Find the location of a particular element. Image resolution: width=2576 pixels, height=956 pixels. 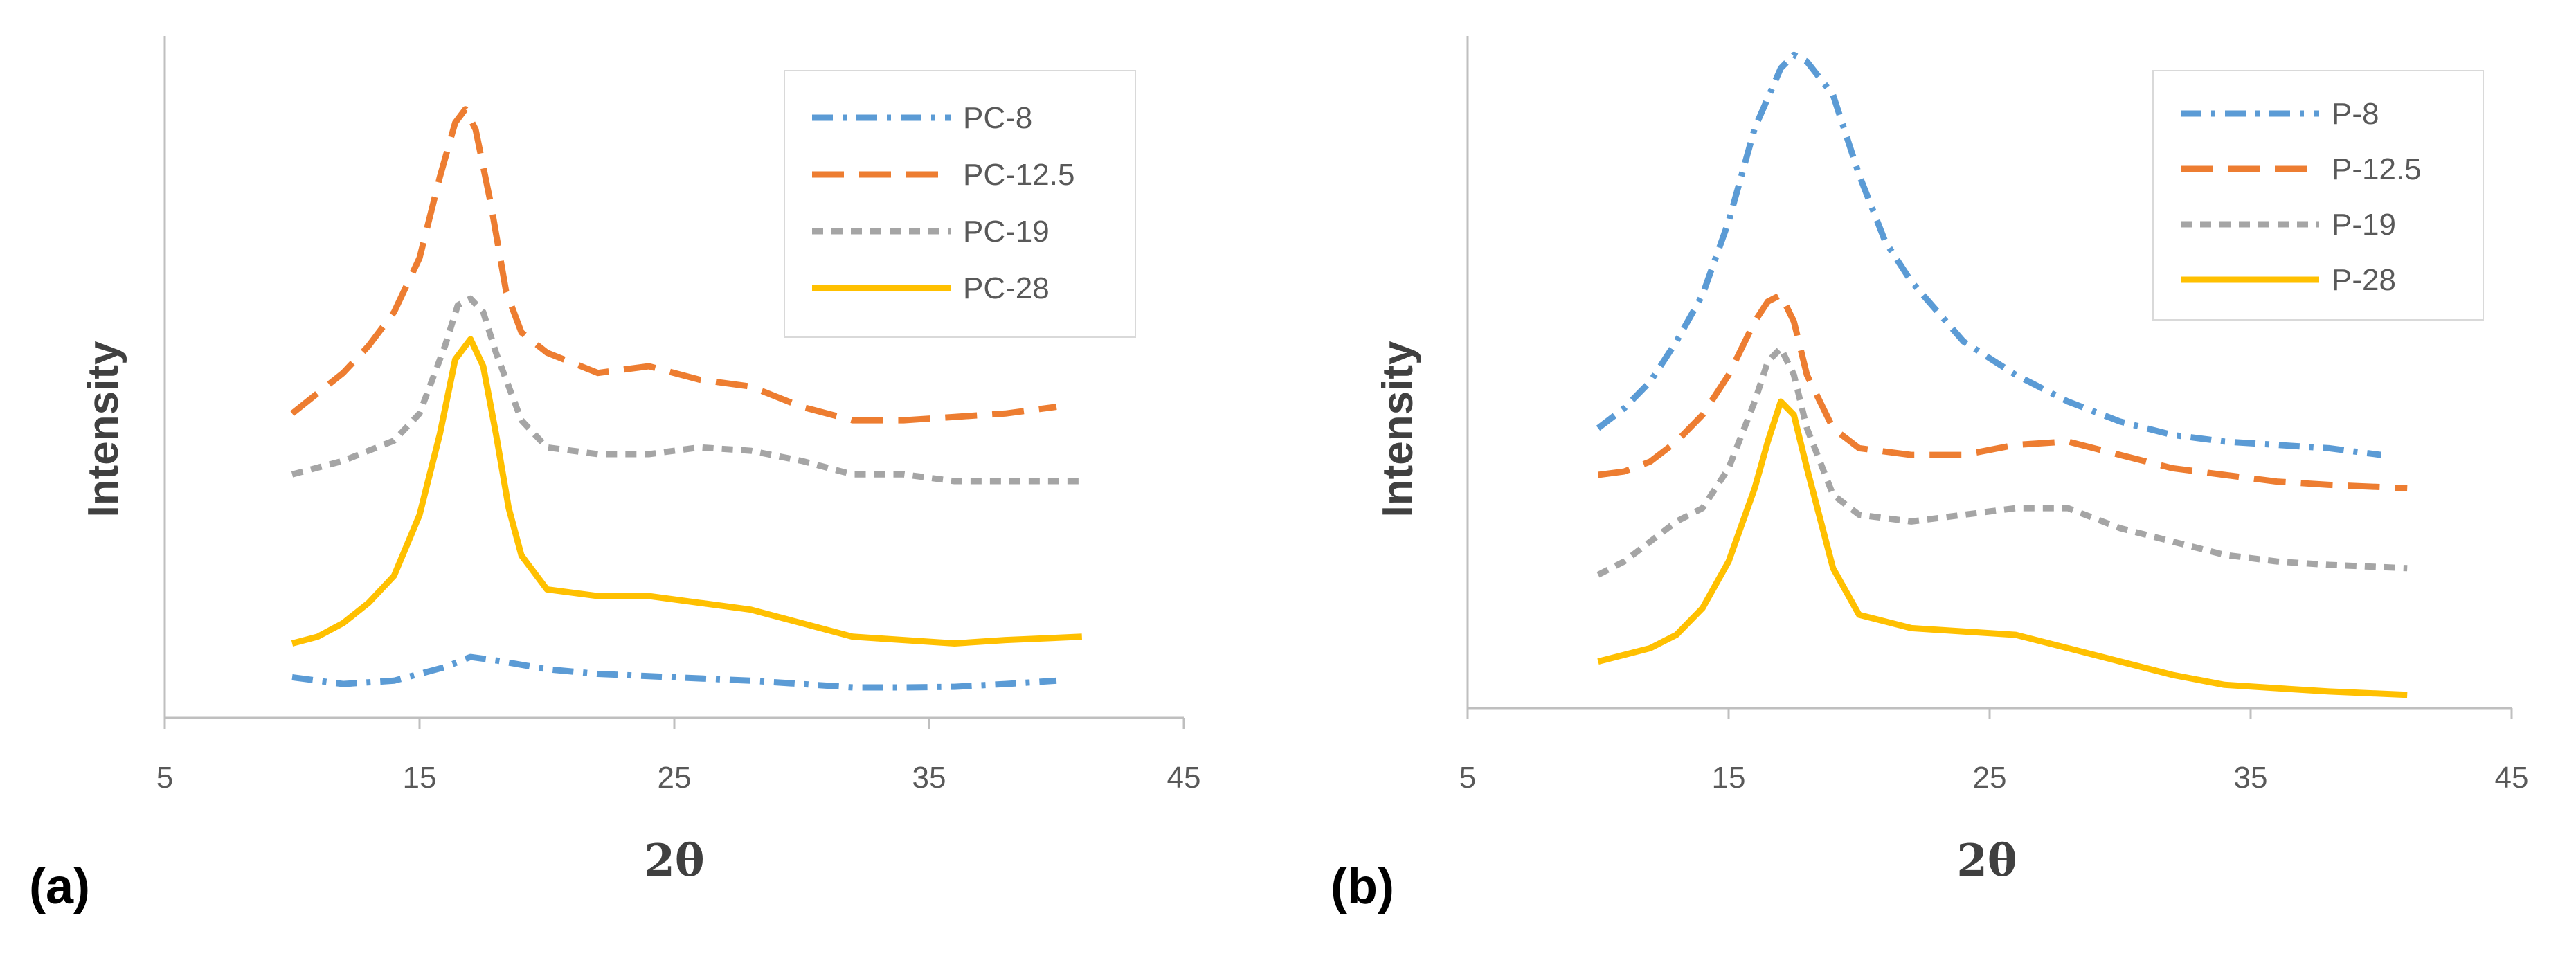

legend-entry-label: PC-19 is located at coordinates (1006, 232).